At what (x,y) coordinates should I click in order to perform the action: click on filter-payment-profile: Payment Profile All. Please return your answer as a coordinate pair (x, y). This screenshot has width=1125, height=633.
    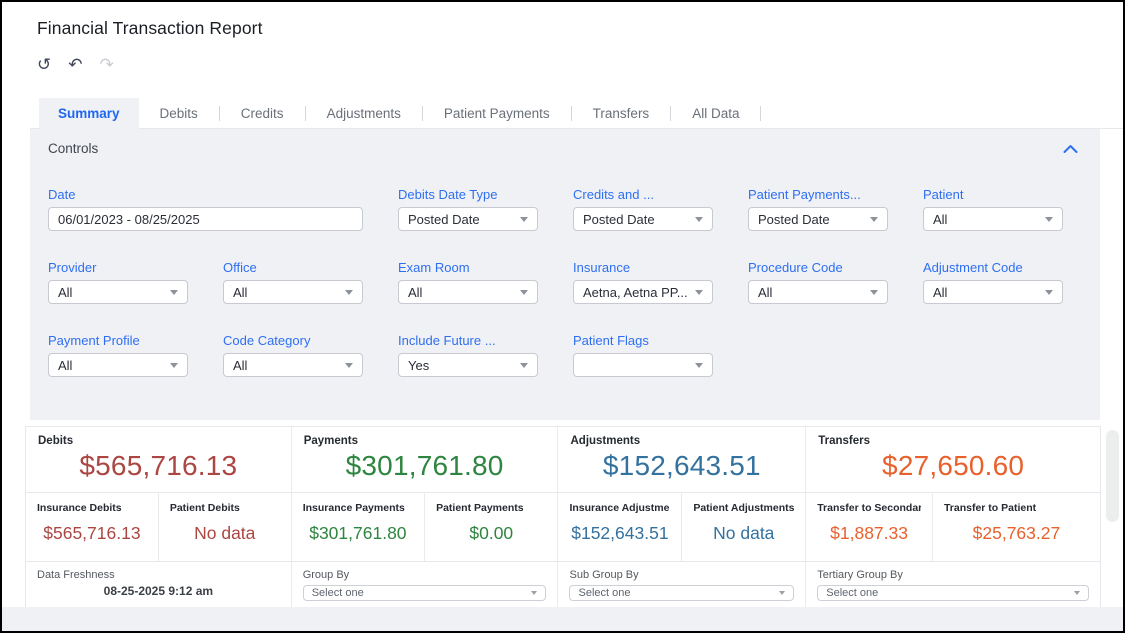
    Looking at the image, I should click on (118, 355).